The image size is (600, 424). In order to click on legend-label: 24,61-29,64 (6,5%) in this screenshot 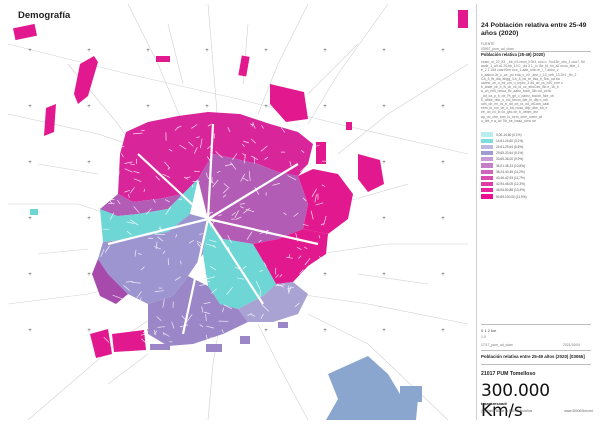, I will do `click(510, 146)`.